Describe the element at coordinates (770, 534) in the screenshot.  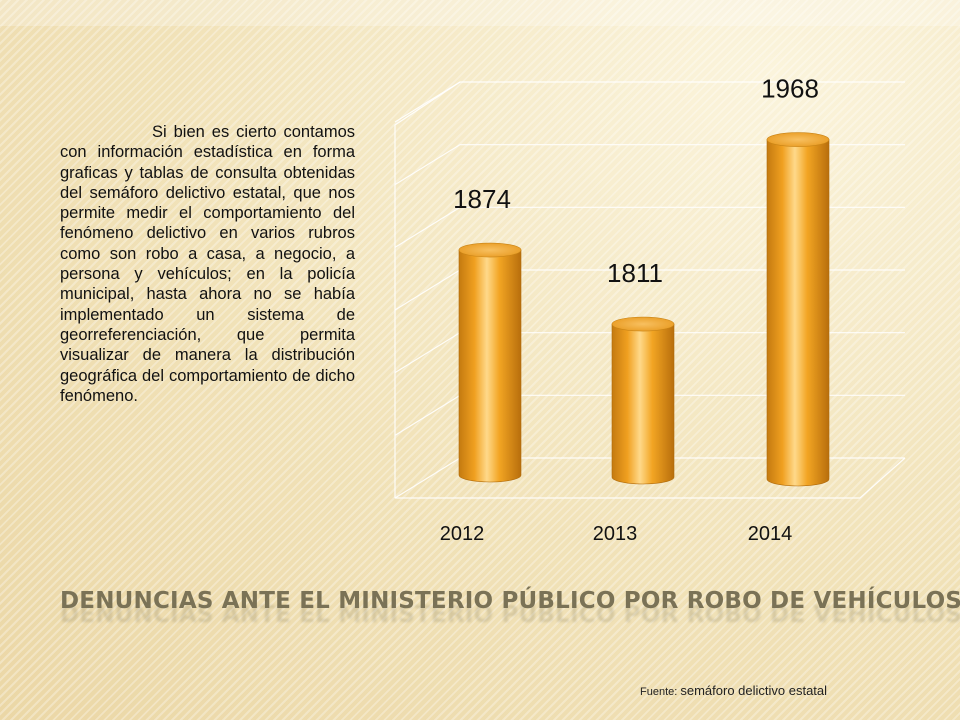
I see `x-tick-label: 2014` at that location.